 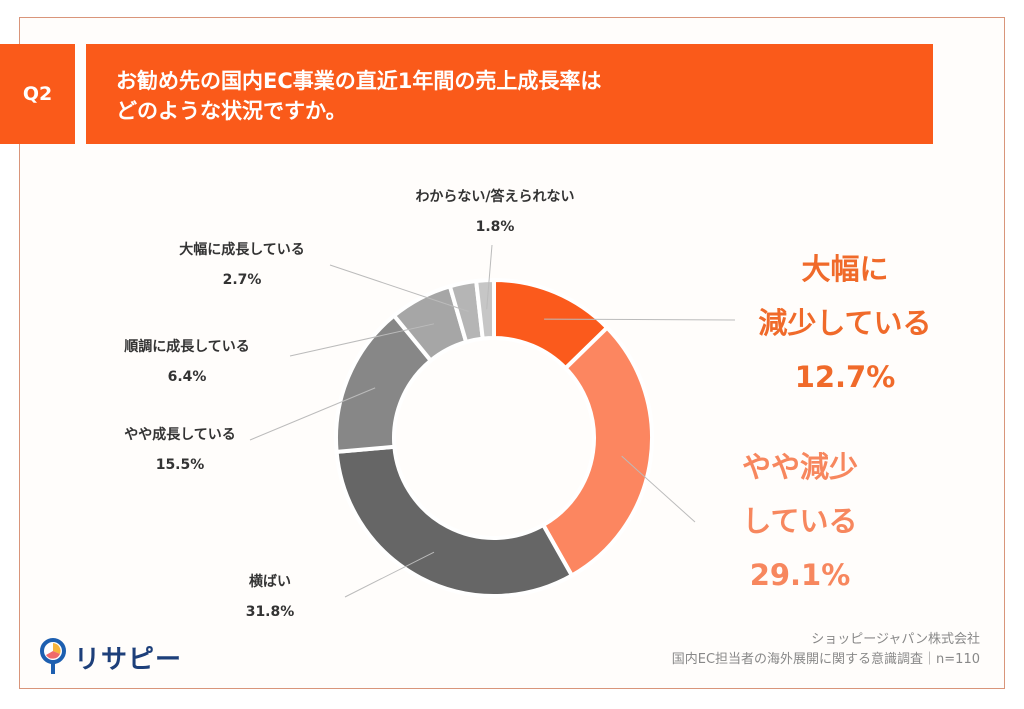 What do you see at coordinates (128, 659) in the screenshot?
I see `logo-text: リサピー` at bounding box center [128, 659].